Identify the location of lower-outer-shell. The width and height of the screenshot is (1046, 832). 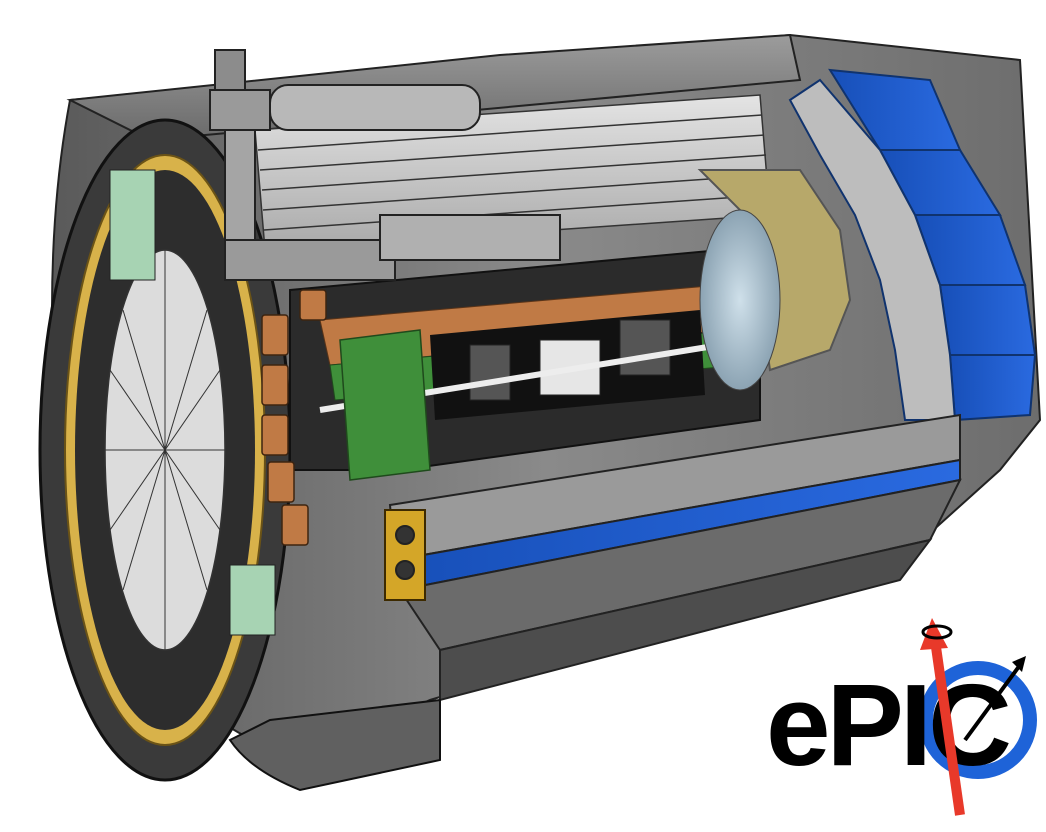
(334, 745).